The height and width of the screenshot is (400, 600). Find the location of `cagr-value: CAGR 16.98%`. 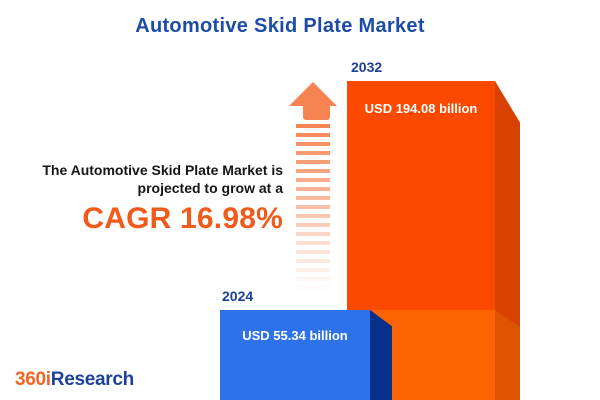

cagr-value: CAGR 16.98% is located at coordinates (182, 218).